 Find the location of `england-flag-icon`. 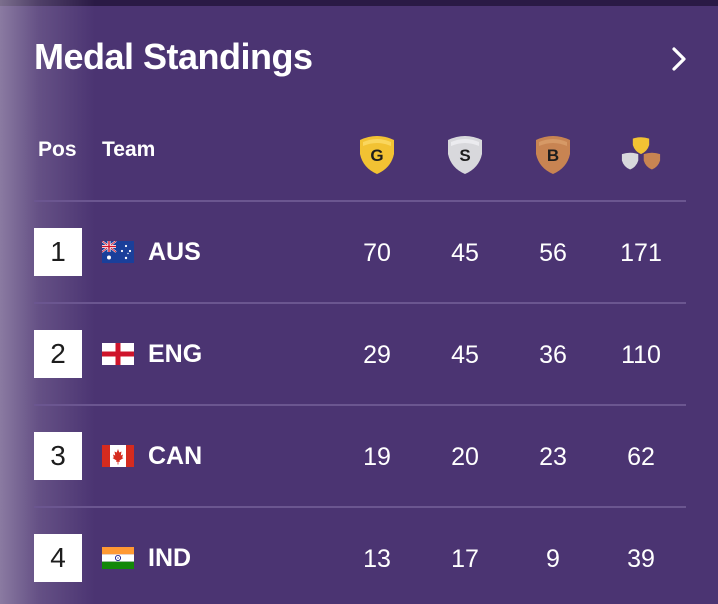

england-flag-icon is located at coordinates (118, 354).